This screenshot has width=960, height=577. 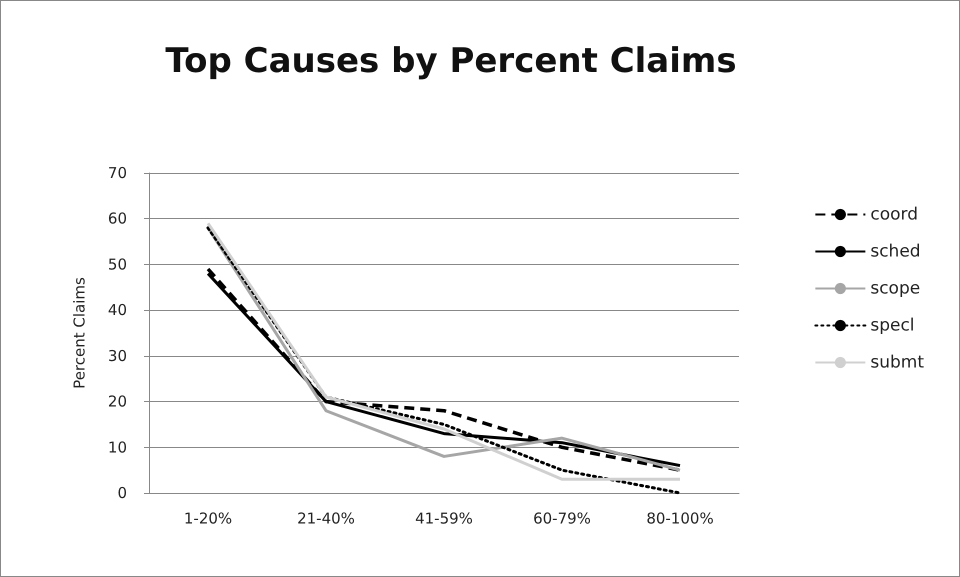 I want to click on x-tick-label: 21-40%, so click(x=326, y=519).